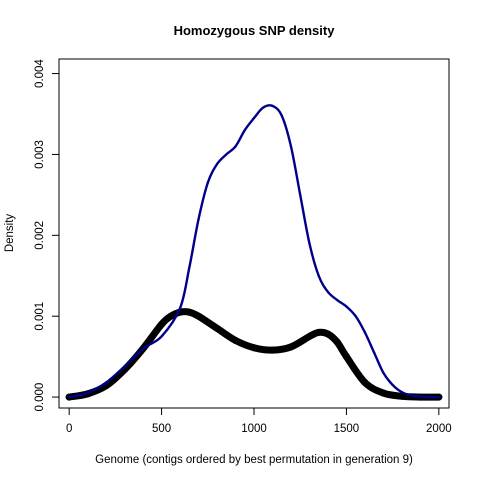 The width and height of the screenshot is (480, 480). I want to click on x-axis: 0 500 1000 1500 2000, so click(259, 421).